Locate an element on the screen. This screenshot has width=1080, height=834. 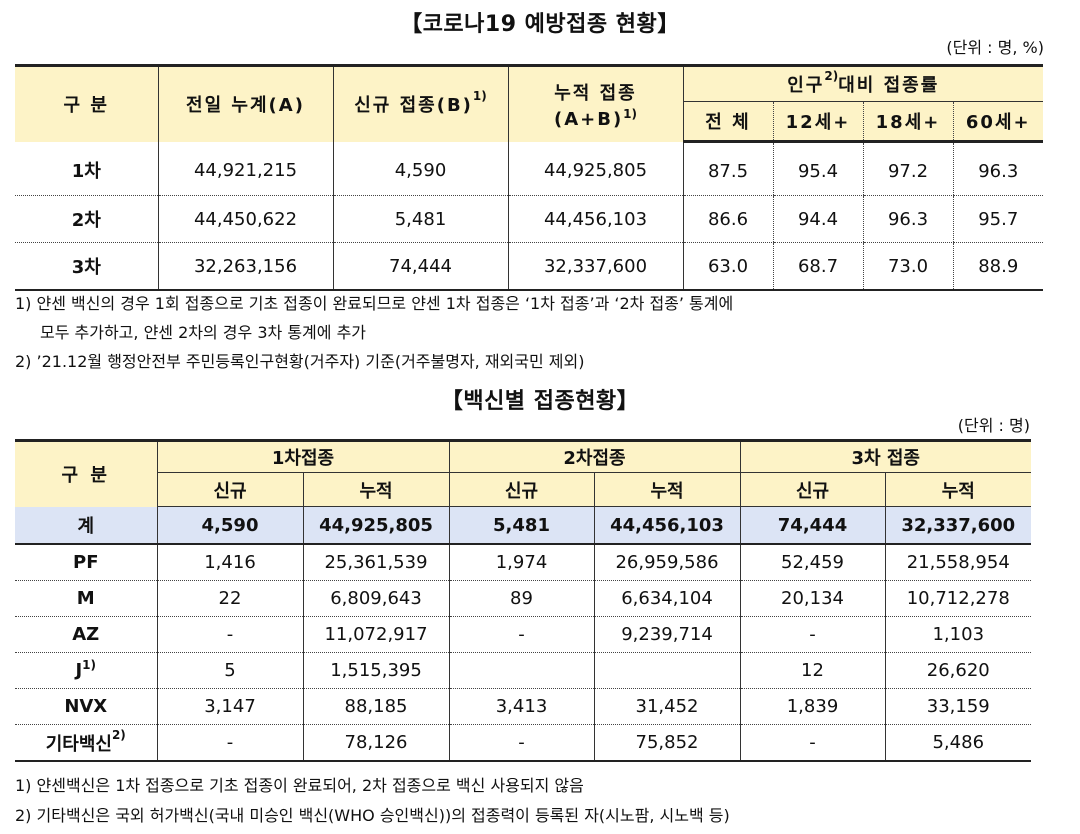
table-row: 기타백신2) - 78,126 - 75,852 - 5,486 is located at coordinates (523, 742).